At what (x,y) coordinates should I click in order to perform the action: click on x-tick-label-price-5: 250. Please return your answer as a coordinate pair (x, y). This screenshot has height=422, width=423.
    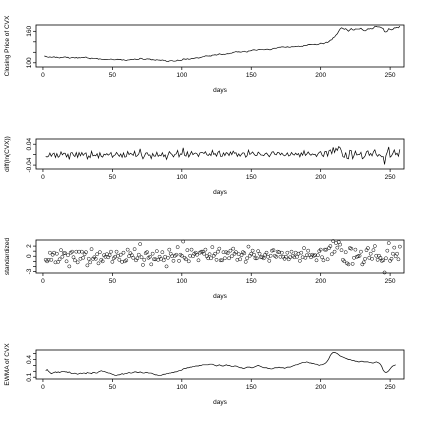
    Looking at the image, I should click on (390, 75).